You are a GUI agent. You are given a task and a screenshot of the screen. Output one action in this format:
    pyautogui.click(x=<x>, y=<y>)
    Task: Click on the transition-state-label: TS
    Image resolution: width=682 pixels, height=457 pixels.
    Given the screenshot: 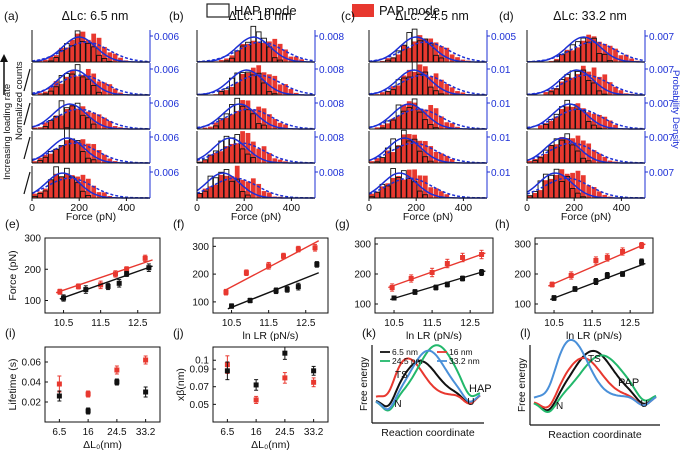 What is the action you would take?
    pyautogui.click(x=401, y=375)
    